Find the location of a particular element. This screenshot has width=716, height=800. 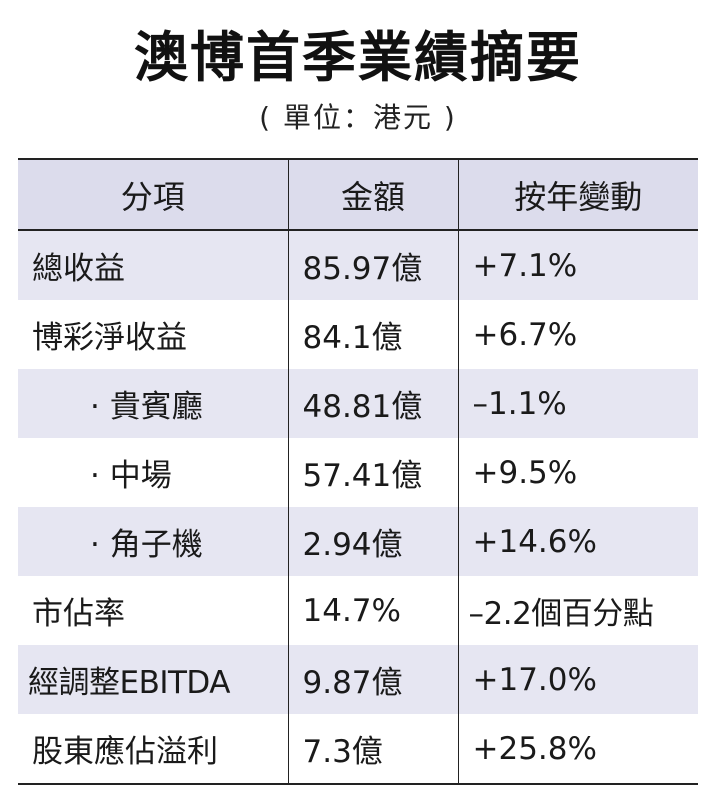

row-change: +17.0% is located at coordinates (577, 679).